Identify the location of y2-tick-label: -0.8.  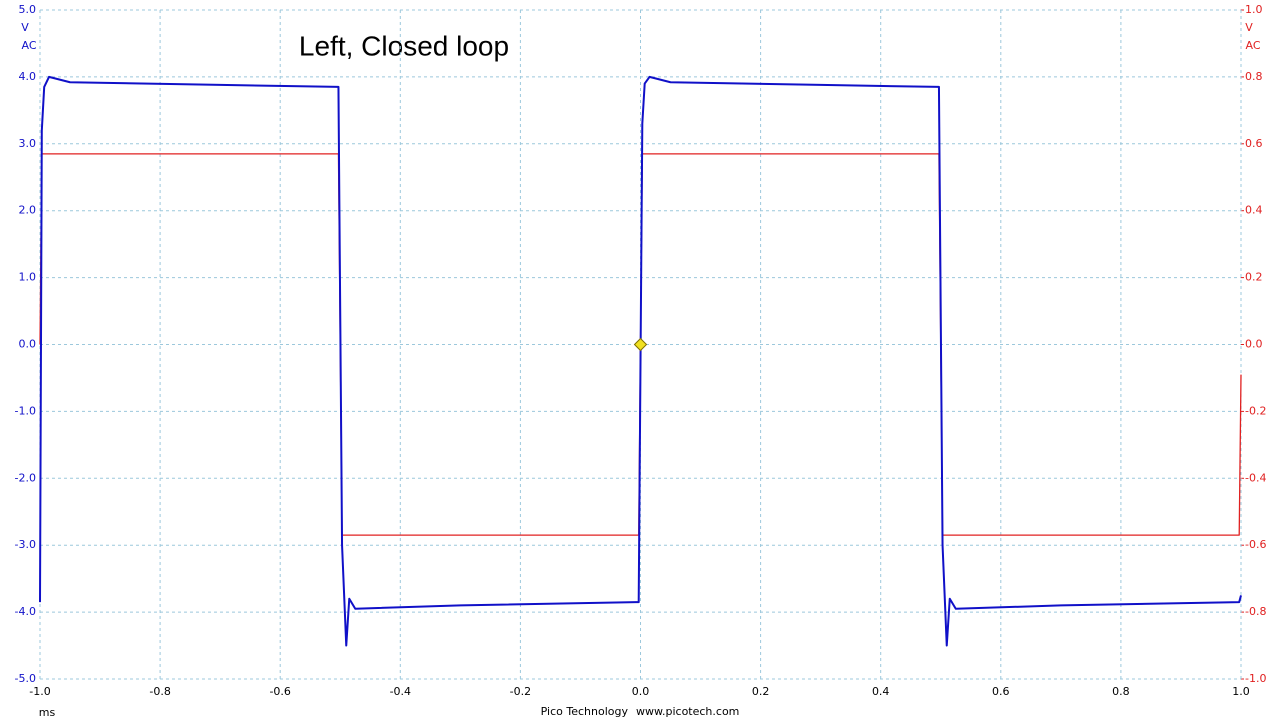
(1255, 611).